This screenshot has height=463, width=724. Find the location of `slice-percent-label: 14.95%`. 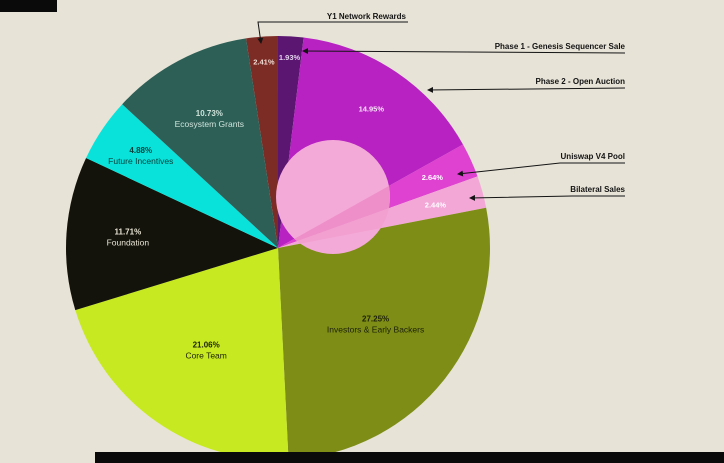

slice-percent-label: 14.95% is located at coordinates (372, 108).